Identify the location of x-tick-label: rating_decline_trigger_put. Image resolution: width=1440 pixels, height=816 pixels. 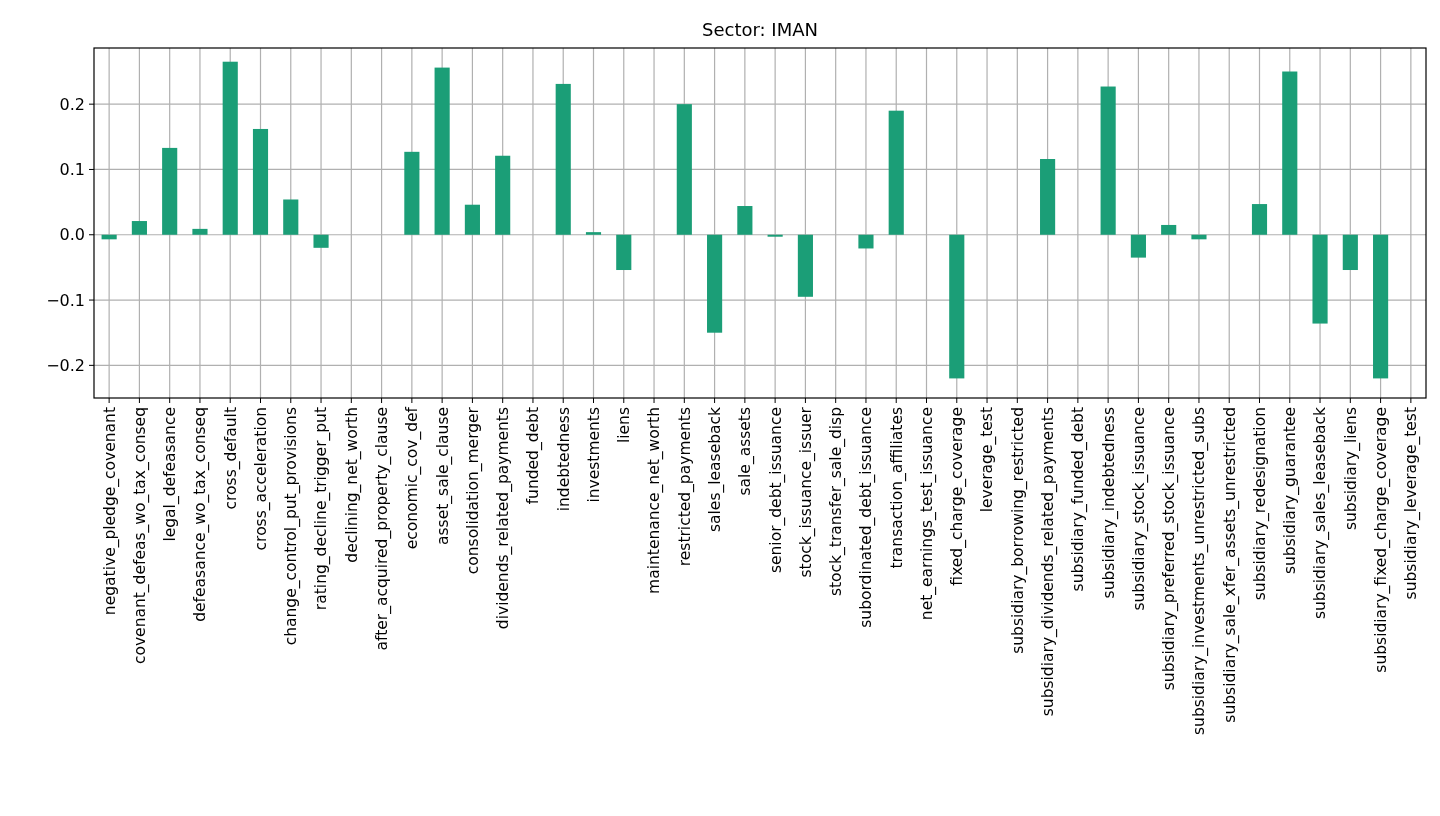
(322, 509).